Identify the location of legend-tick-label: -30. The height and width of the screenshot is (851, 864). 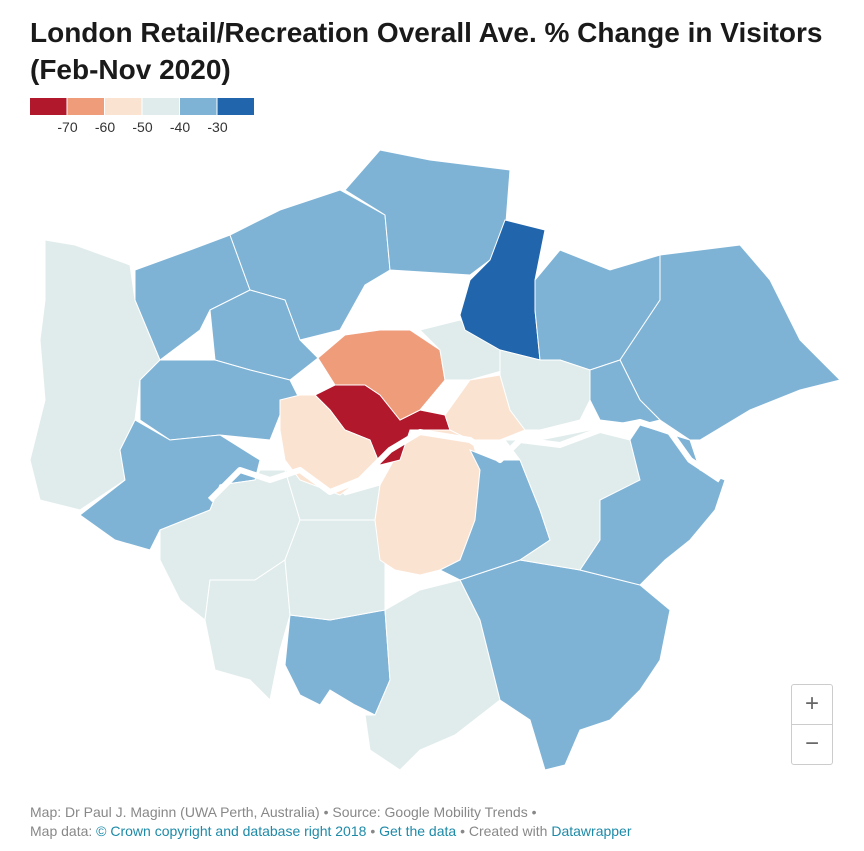
(217, 127).